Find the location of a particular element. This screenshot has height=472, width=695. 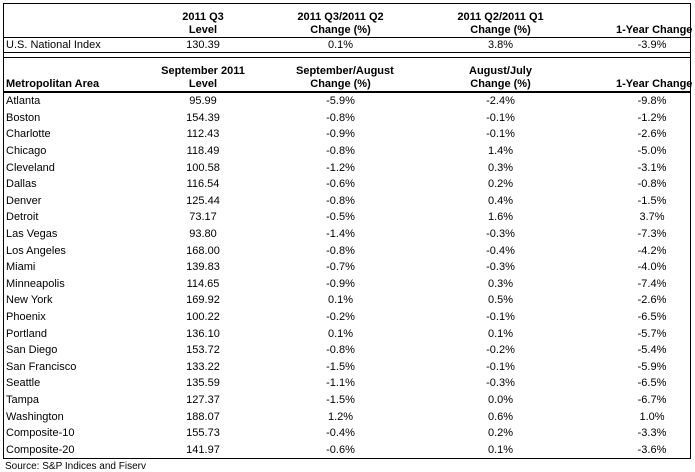

header-line: 2011 Q2/2011 Q1 is located at coordinates (500, 17).